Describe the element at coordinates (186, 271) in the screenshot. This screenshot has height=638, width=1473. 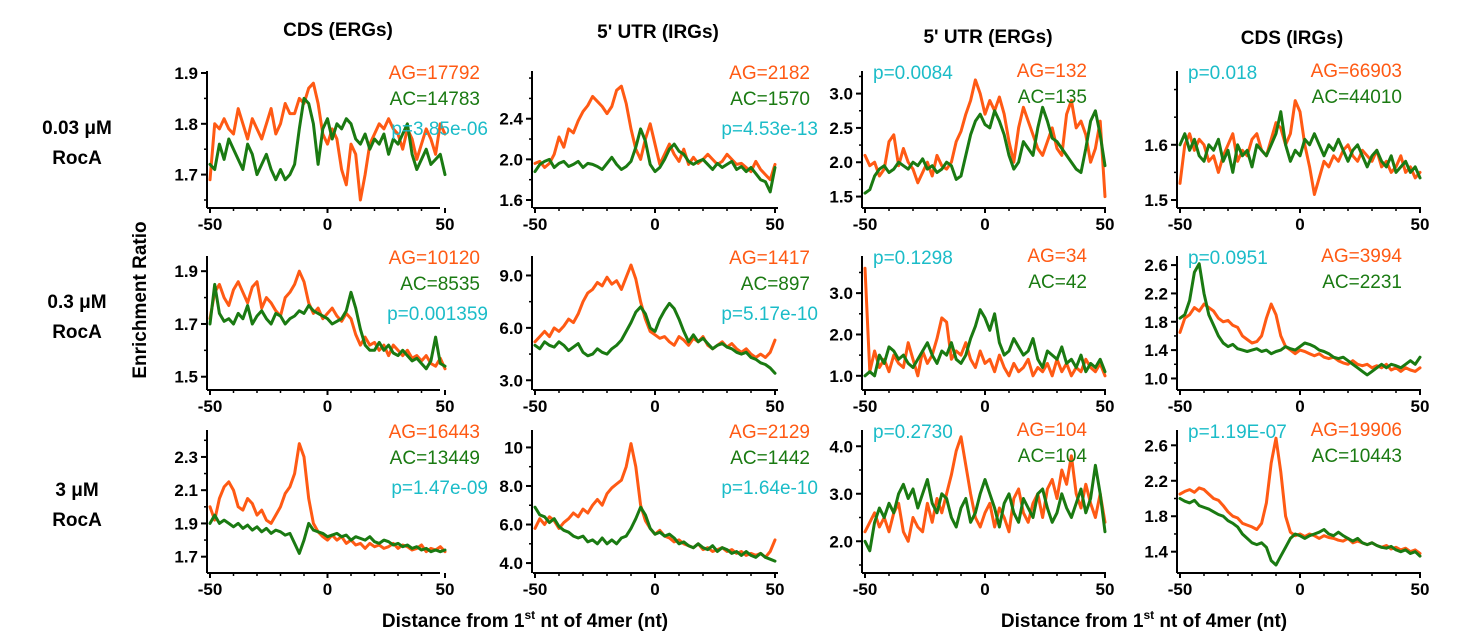
I see `y-tick-label-r2c1-2: 1.9` at that location.